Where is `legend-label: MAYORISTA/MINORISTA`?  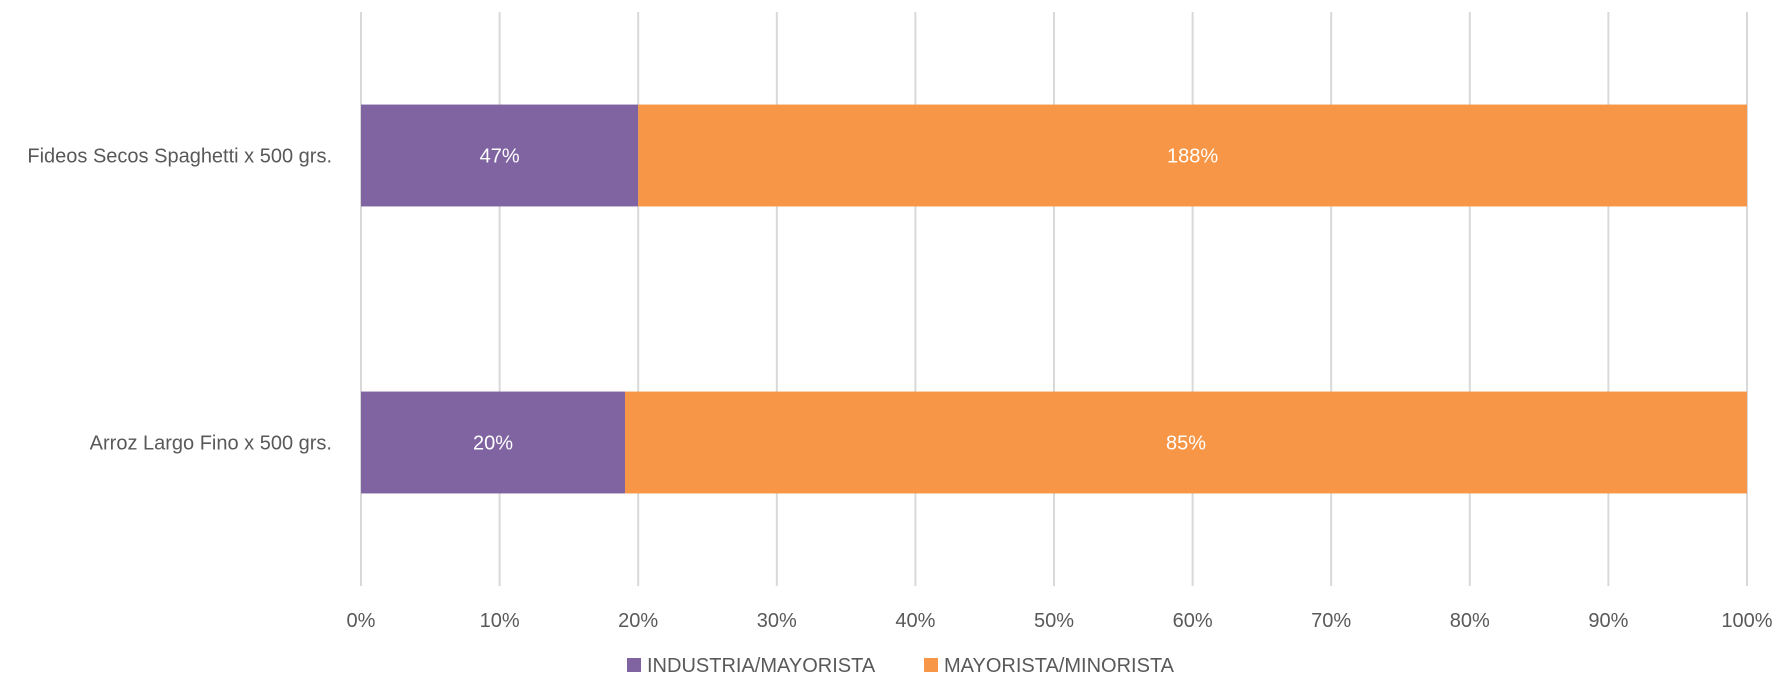 legend-label: MAYORISTA/MINORISTA is located at coordinates (1059, 666).